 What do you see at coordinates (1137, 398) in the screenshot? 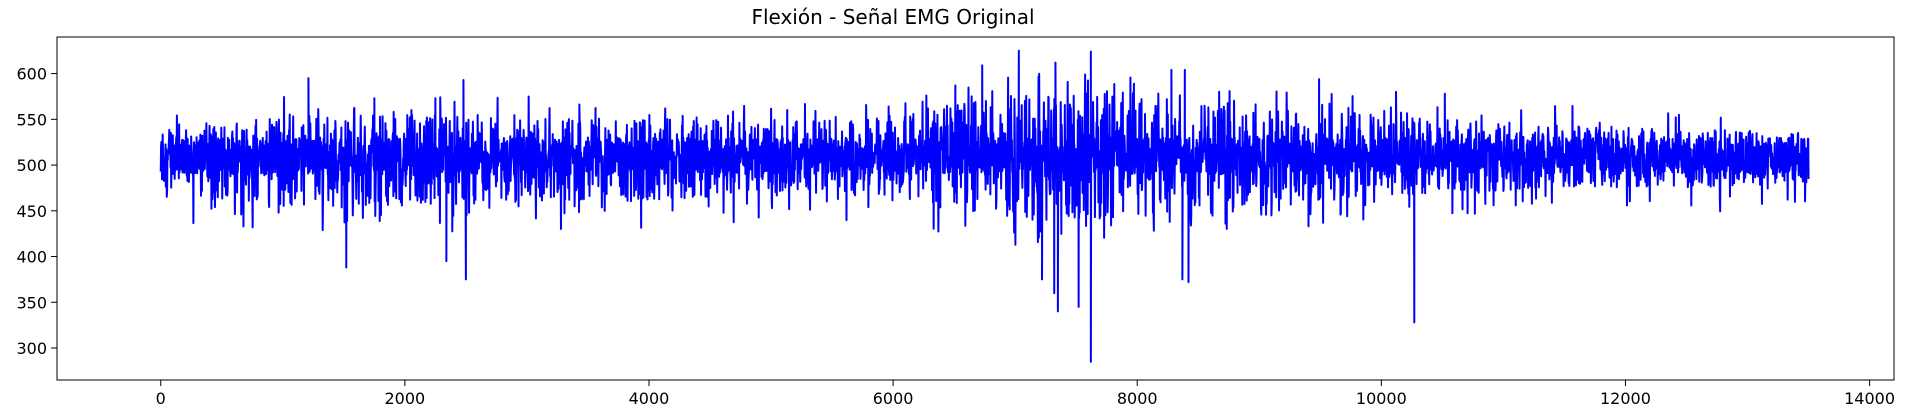
I see `x-tick-label: 8000` at bounding box center [1137, 398].